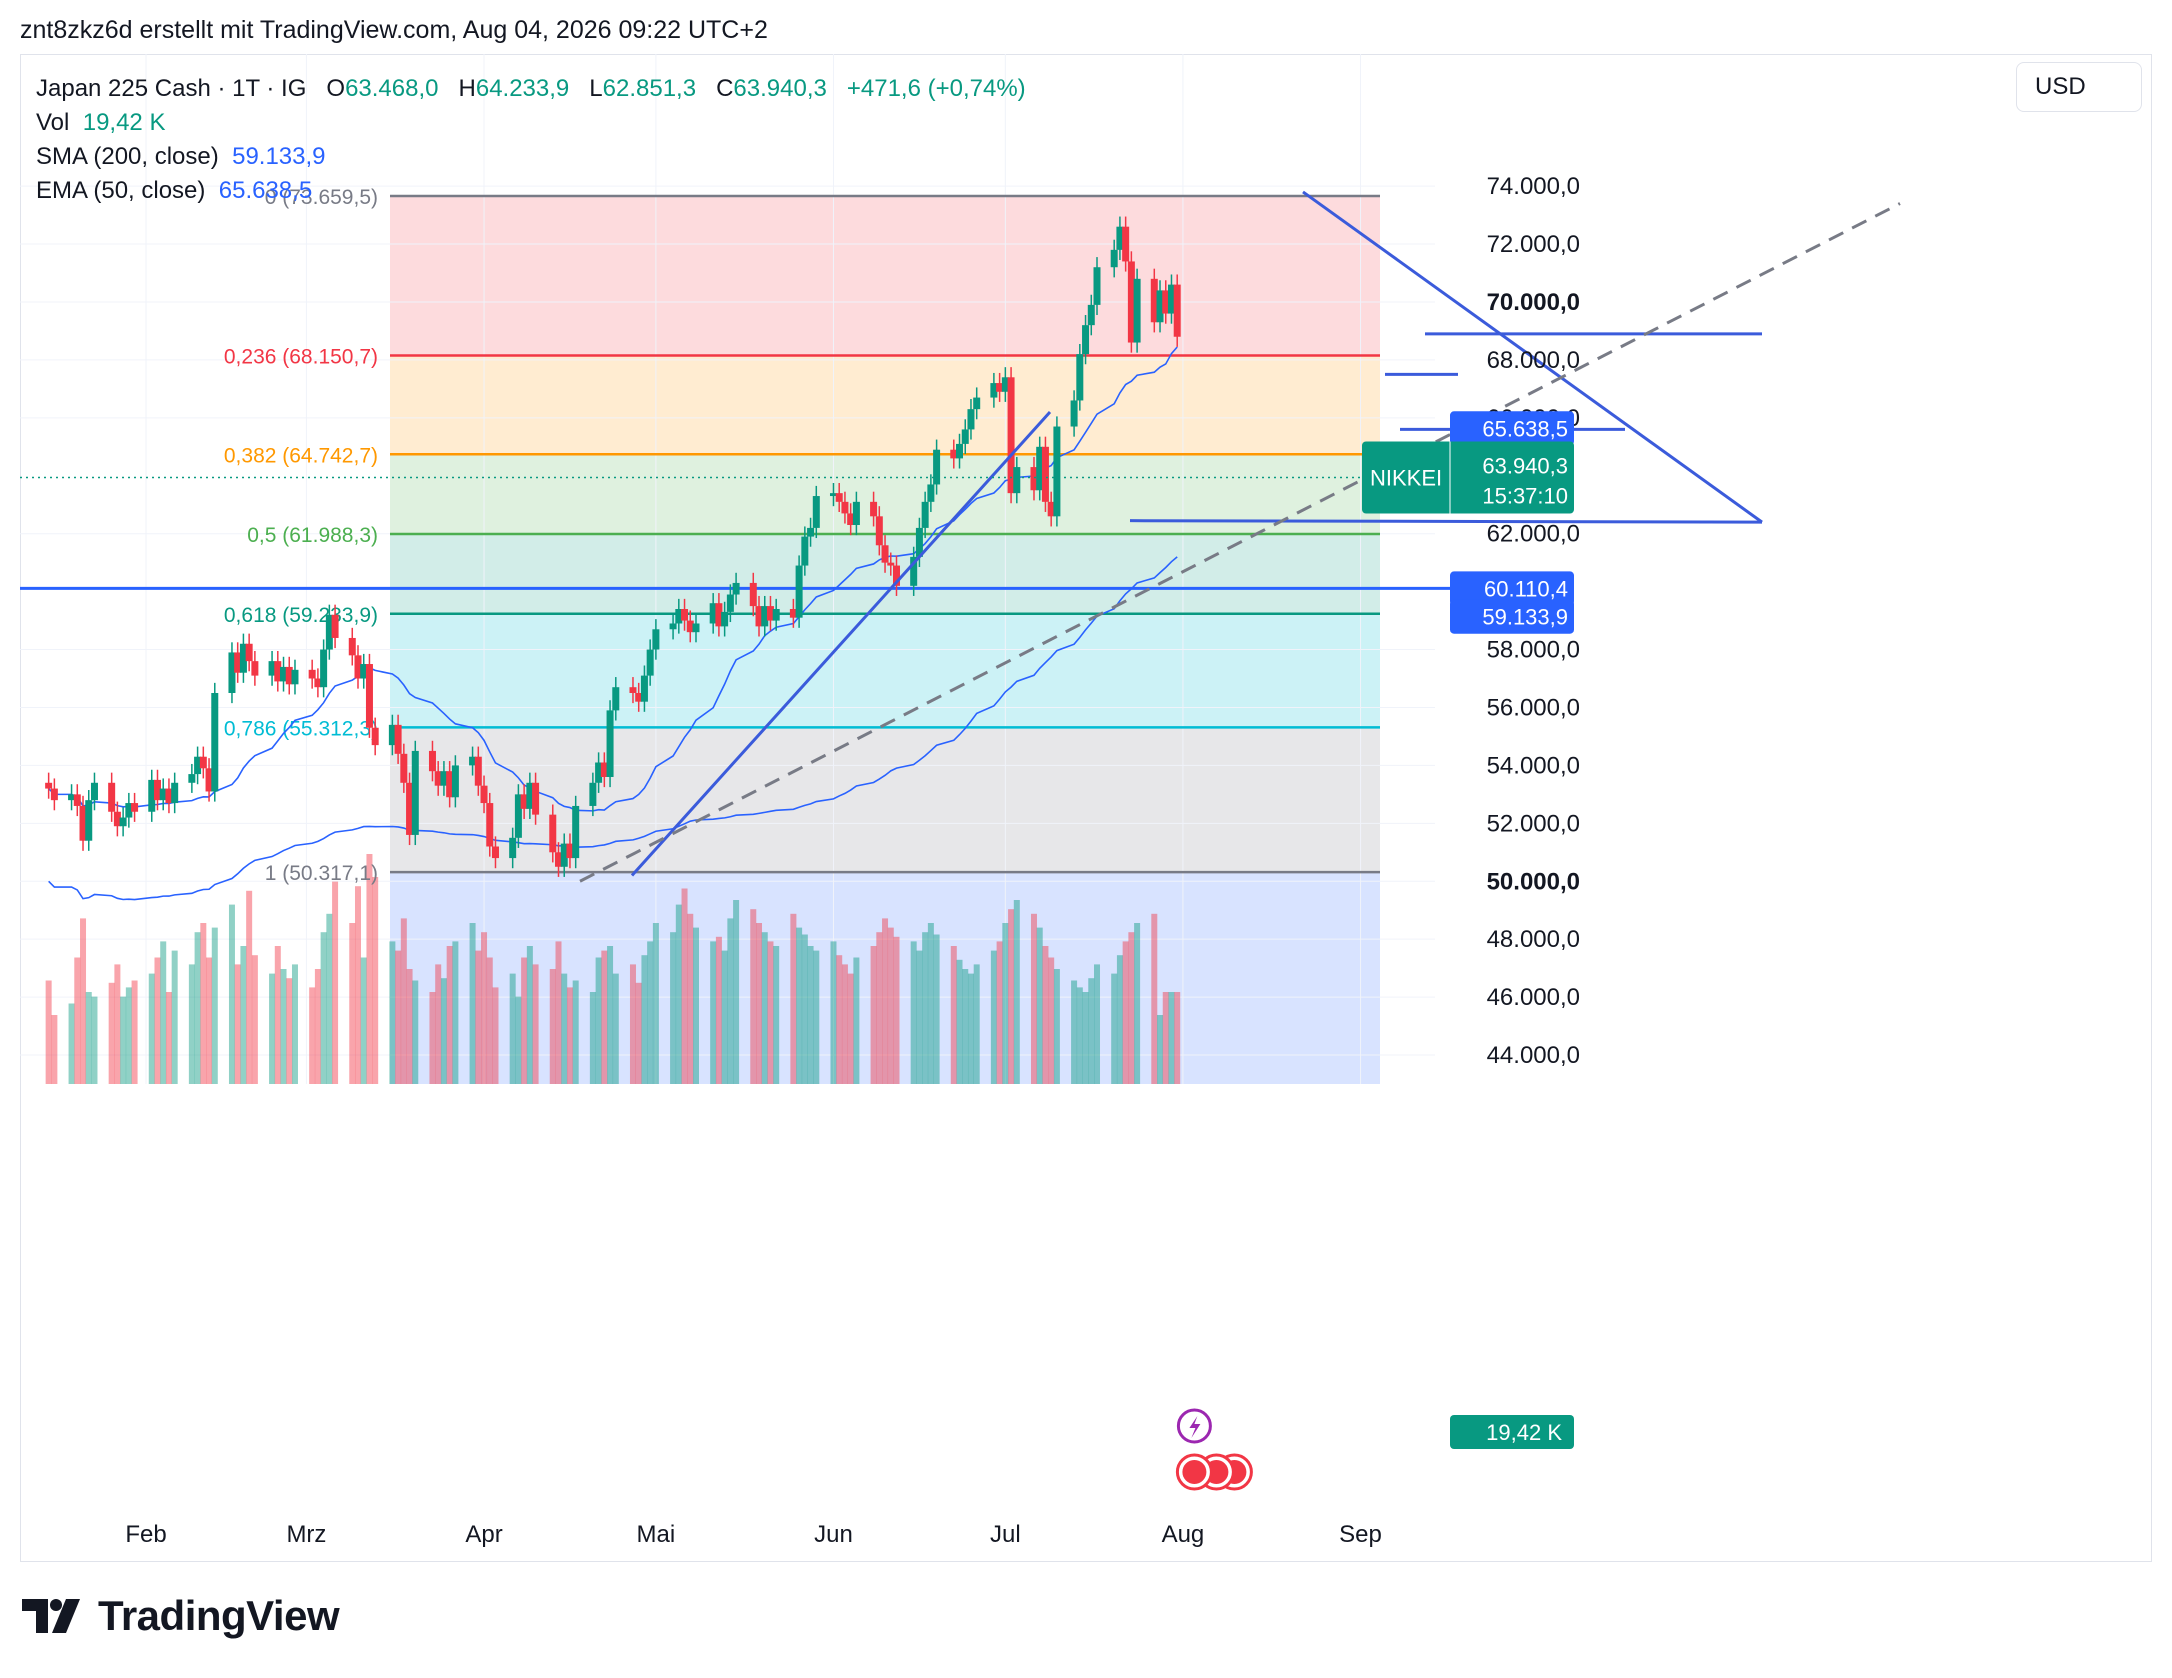 This screenshot has height=1678, width=2172. I want to click on y-axis-label: 74.000,0, so click(1533, 186).